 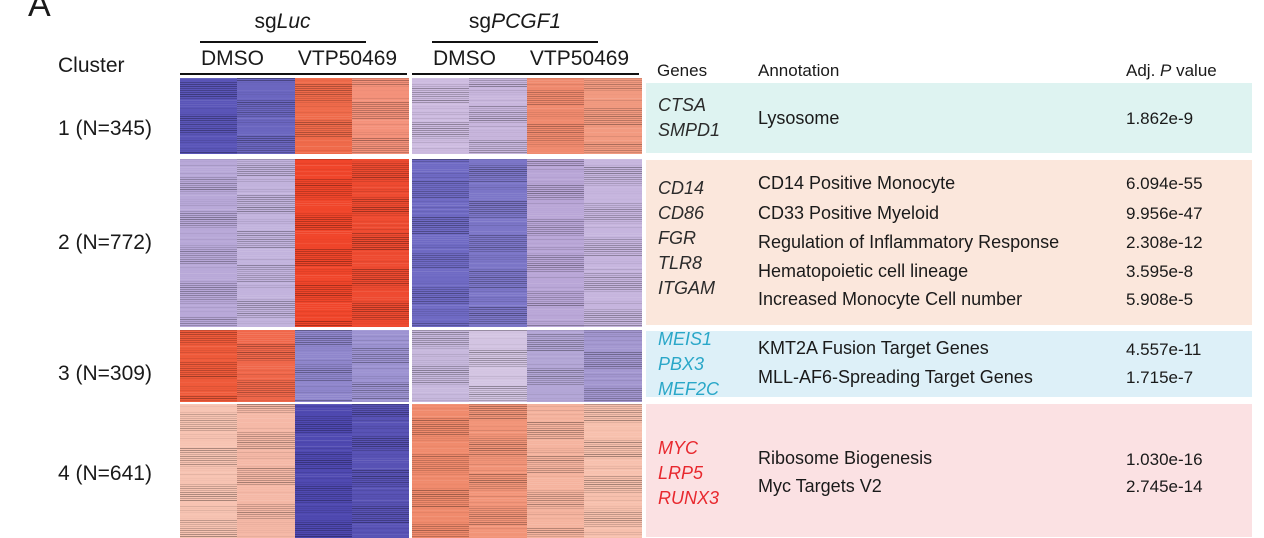 What do you see at coordinates (1160, 271) in the screenshot?
I see `annotation-pvalue: 3.595e-8` at bounding box center [1160, 271].